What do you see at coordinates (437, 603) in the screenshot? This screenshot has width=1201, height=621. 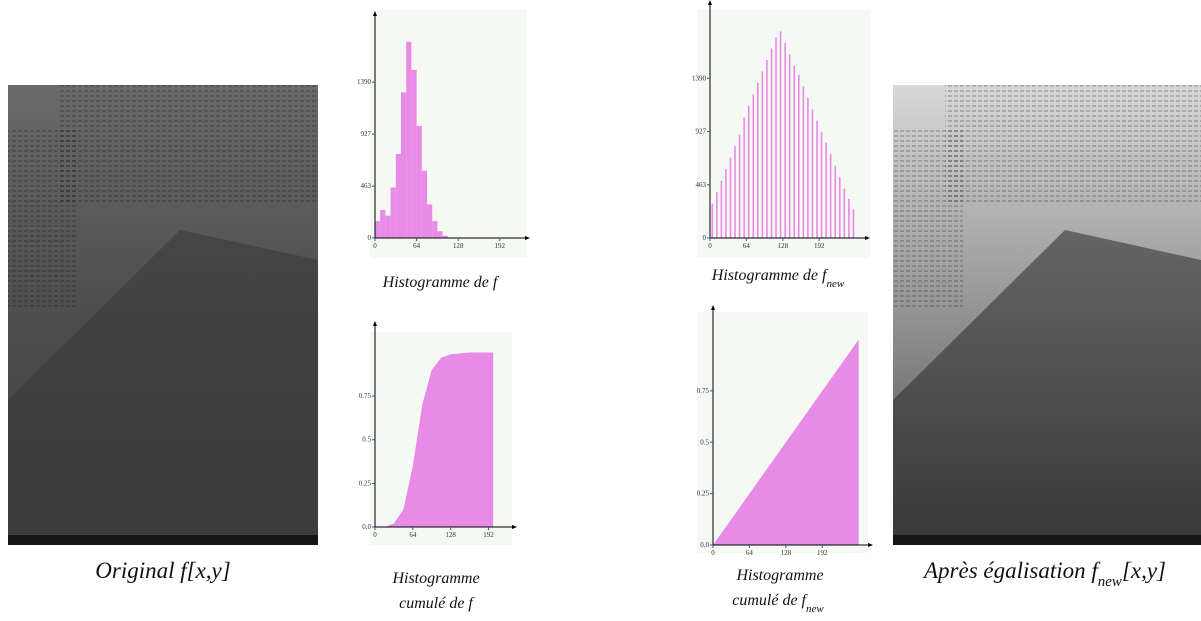 I see `caption: cumulé de f` at bounding box center [437, 603].